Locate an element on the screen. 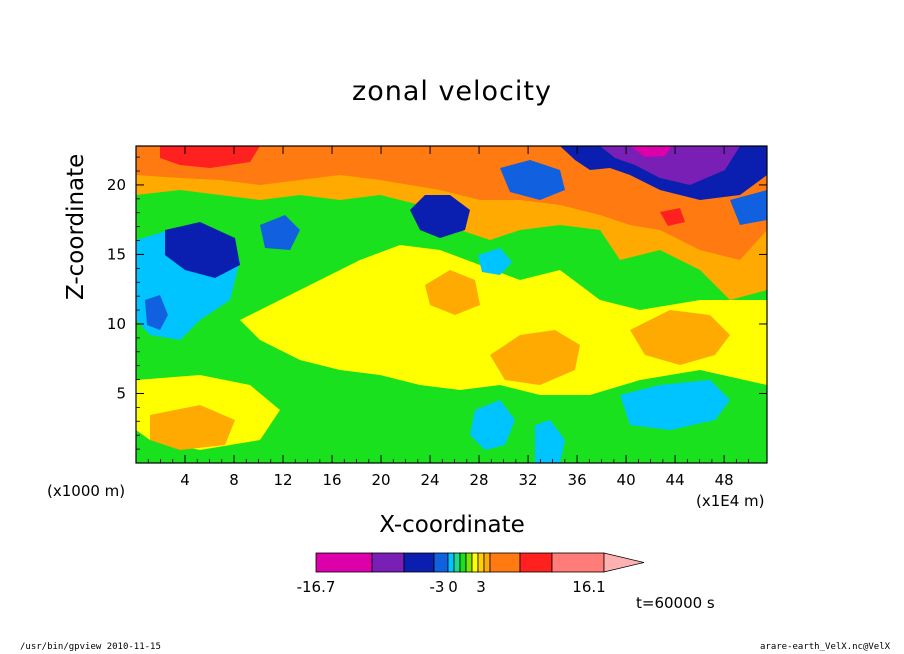 The width and height of the screenshot is (904, 654). upper-orange-band is located at coordinates (451, 203).